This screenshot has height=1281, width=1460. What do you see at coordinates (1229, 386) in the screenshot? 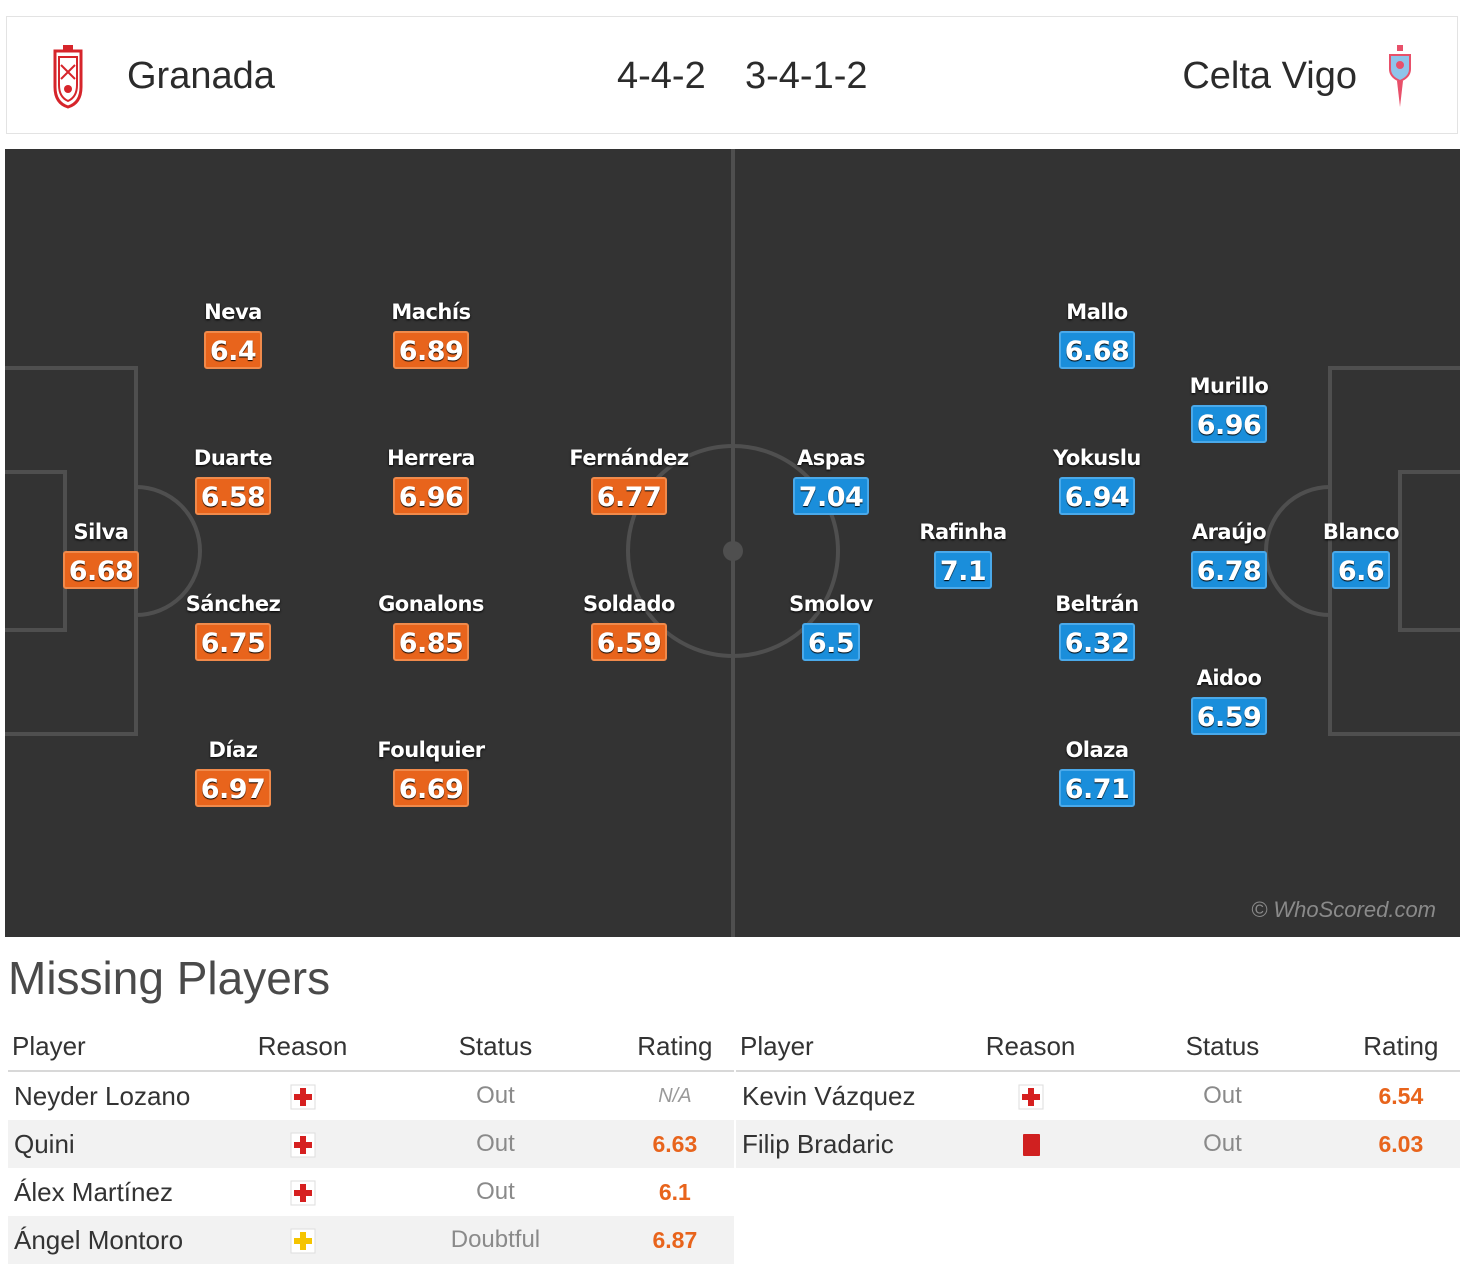
I see `player-name: Murillo` at bounding box center [1229, 386].